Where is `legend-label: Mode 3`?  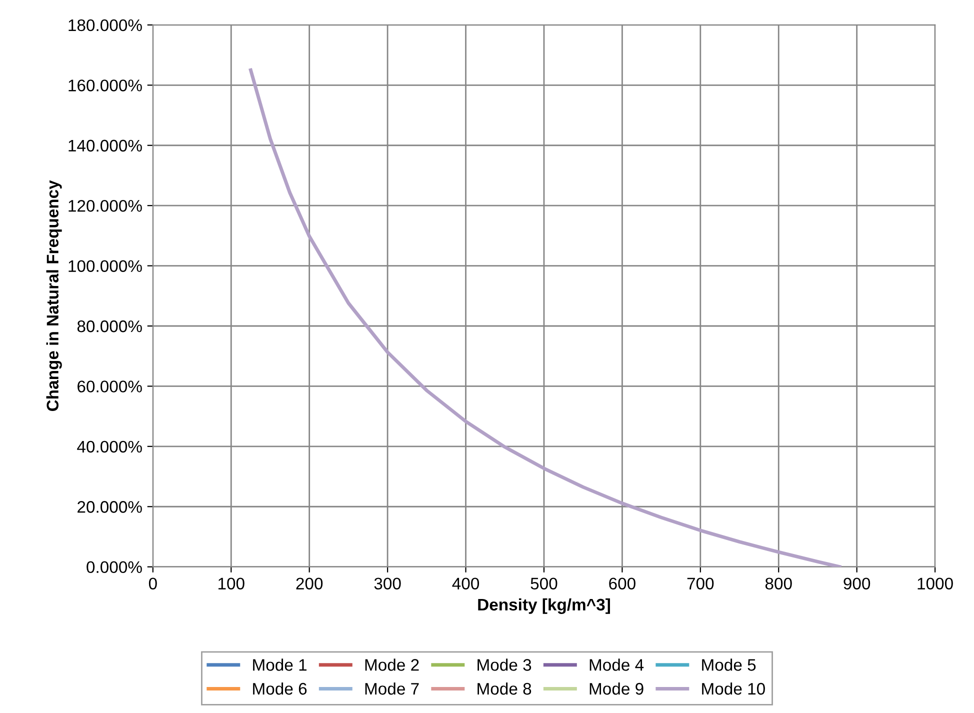 legend-label: Mode 3 is located at coordinates (505, 664).